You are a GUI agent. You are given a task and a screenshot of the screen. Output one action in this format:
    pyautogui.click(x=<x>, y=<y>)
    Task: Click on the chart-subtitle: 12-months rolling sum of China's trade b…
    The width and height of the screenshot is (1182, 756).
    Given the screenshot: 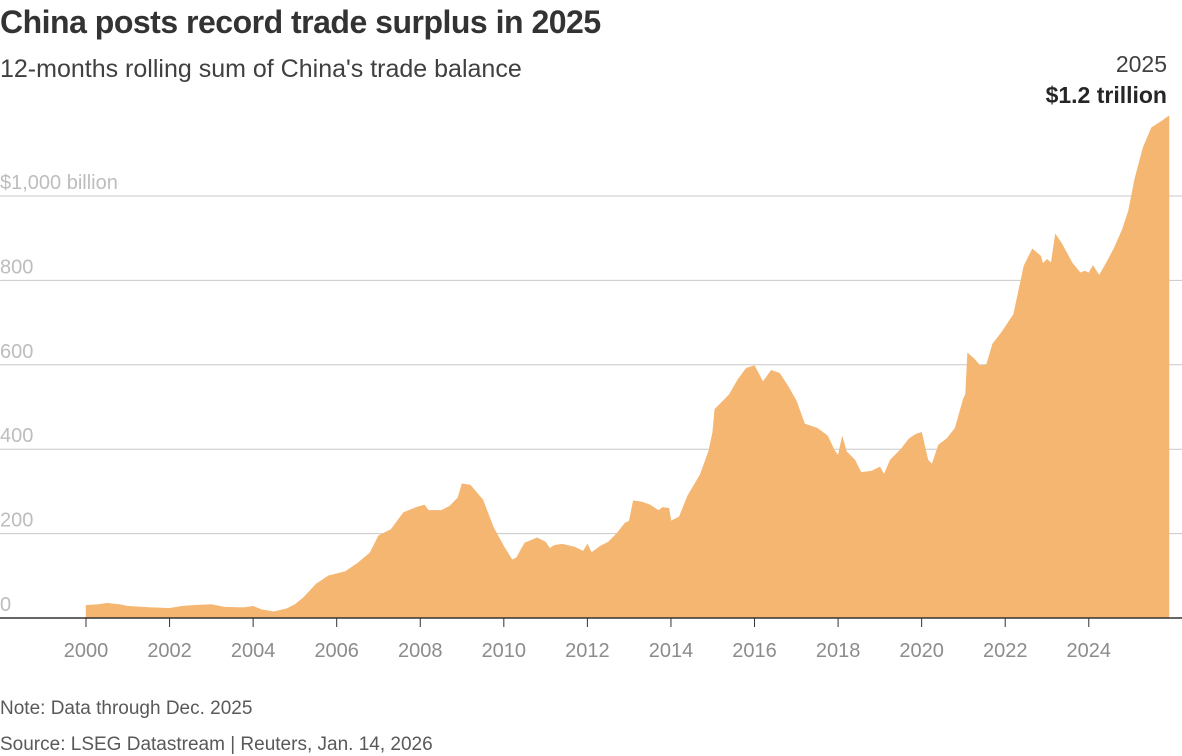 What is the action you would take?
    pyautogui.click(x=261, y=69)
    